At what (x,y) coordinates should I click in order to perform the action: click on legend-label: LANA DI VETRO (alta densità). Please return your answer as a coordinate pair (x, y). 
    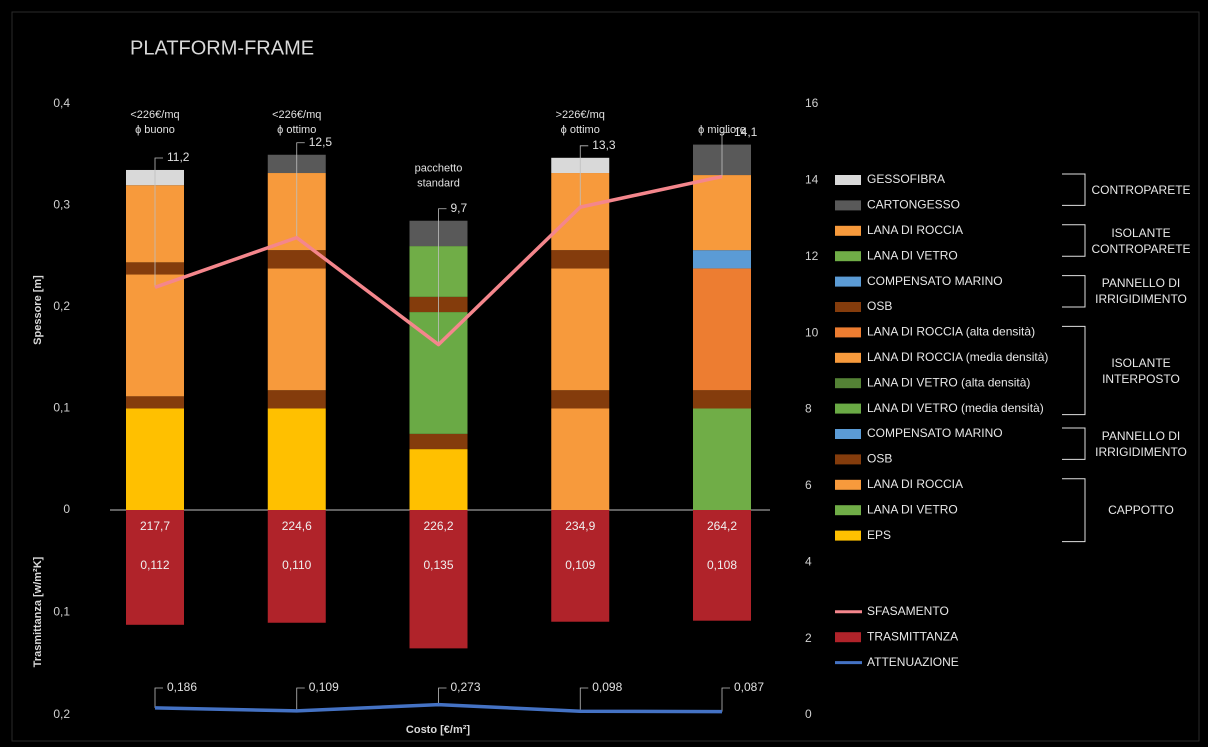
    Looking at the image, I should click on (948, 382).